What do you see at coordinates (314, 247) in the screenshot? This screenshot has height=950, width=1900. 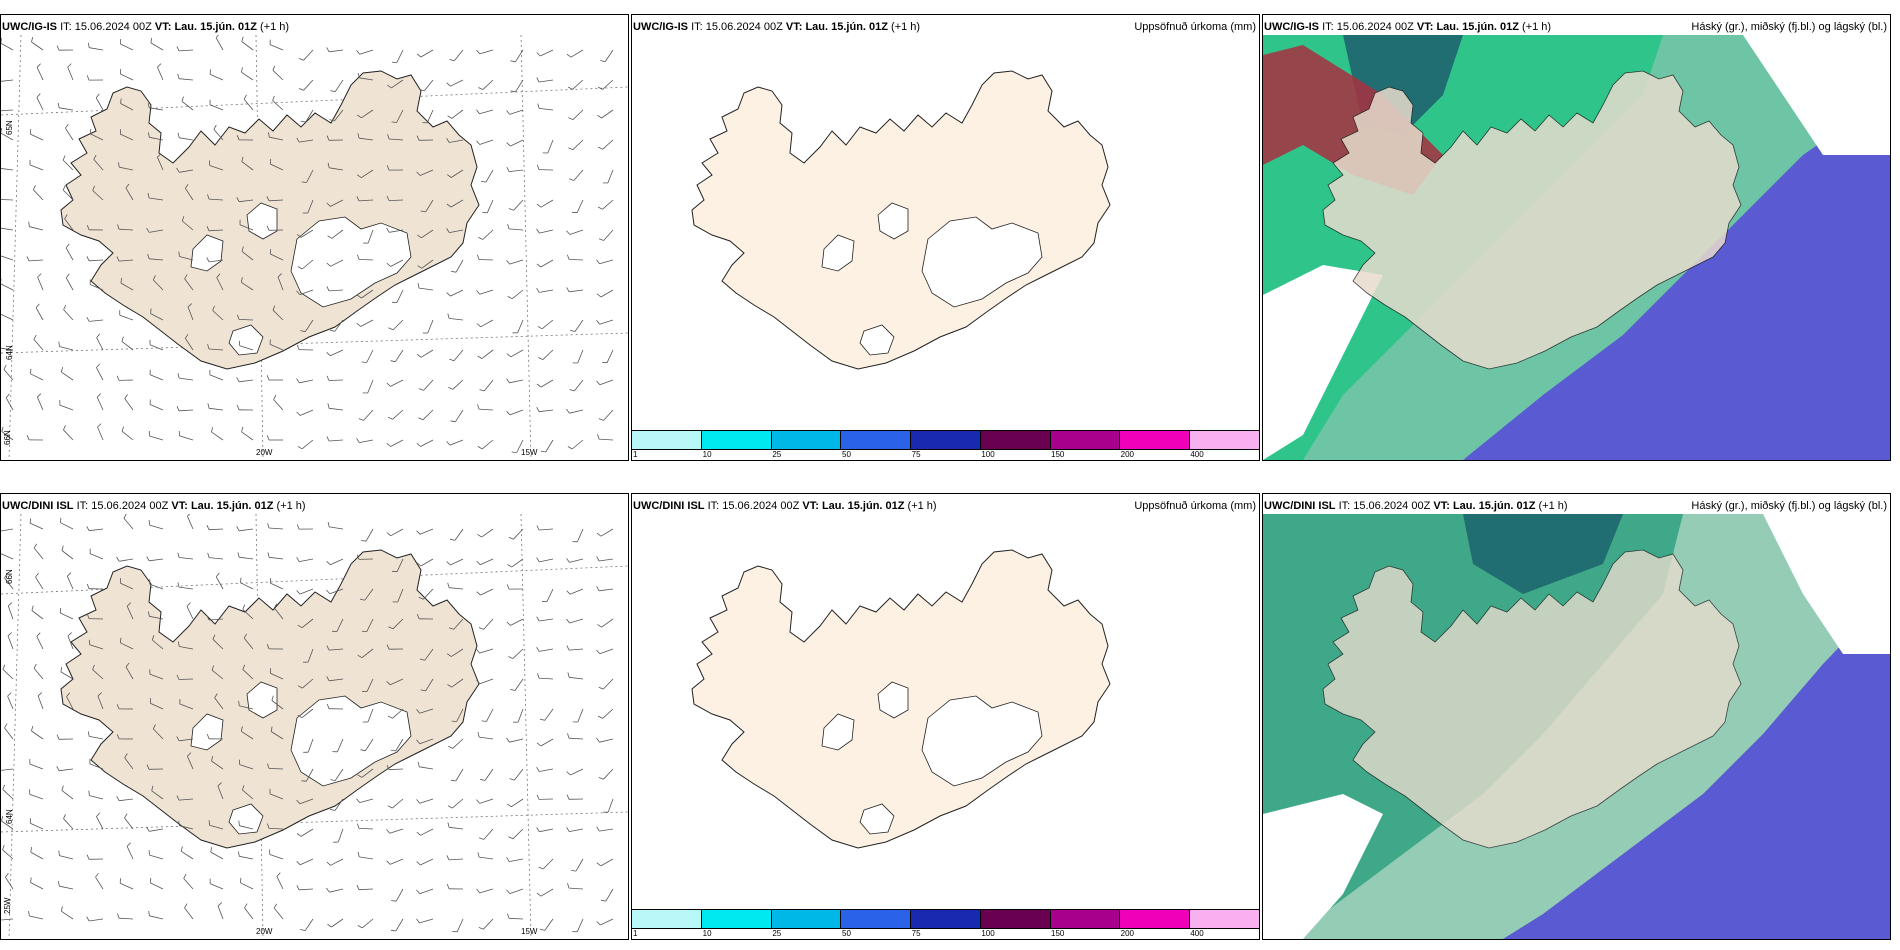 I see `wind-barb-map` at bounding box center [314, 247].